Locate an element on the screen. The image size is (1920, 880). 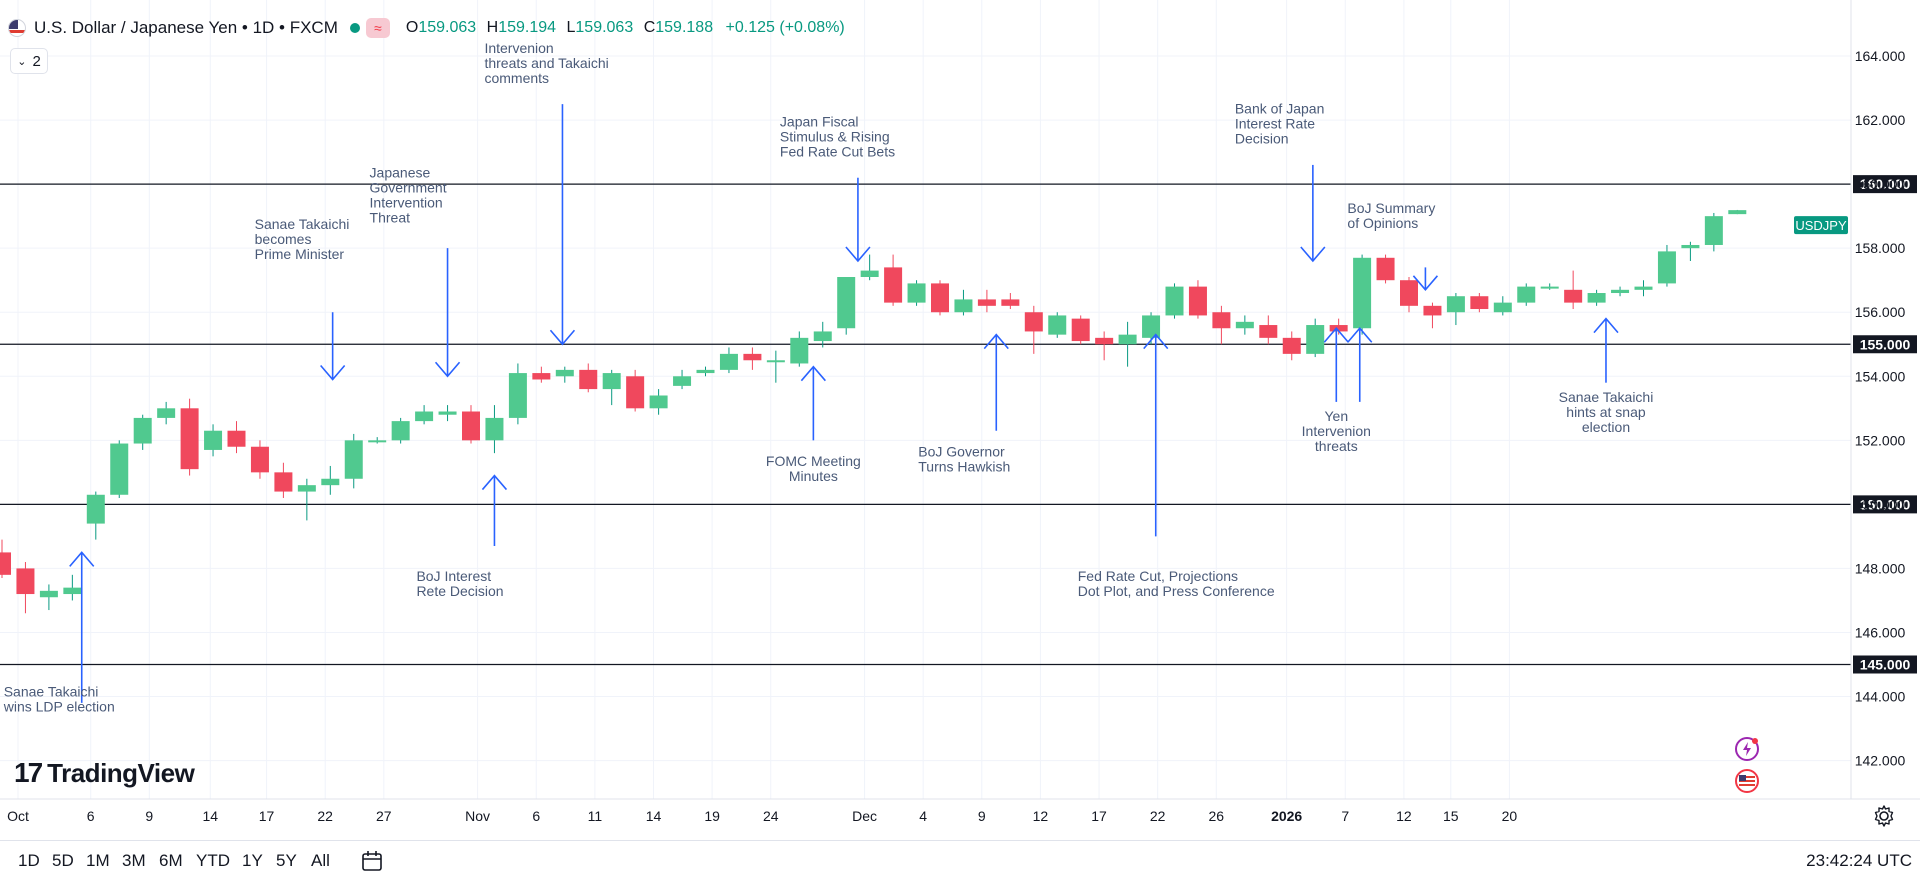
level-label: 155.000 is located at coordinates (1885, 344).